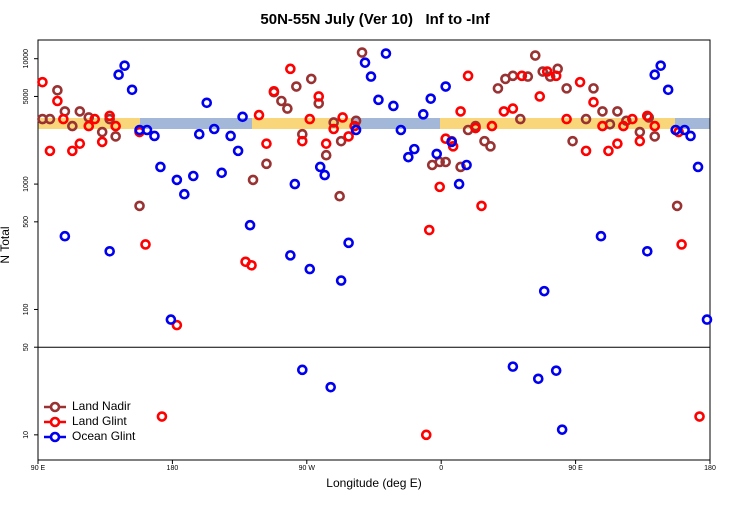  I want to click on y-tick-label: 5000, so click(26, 97).